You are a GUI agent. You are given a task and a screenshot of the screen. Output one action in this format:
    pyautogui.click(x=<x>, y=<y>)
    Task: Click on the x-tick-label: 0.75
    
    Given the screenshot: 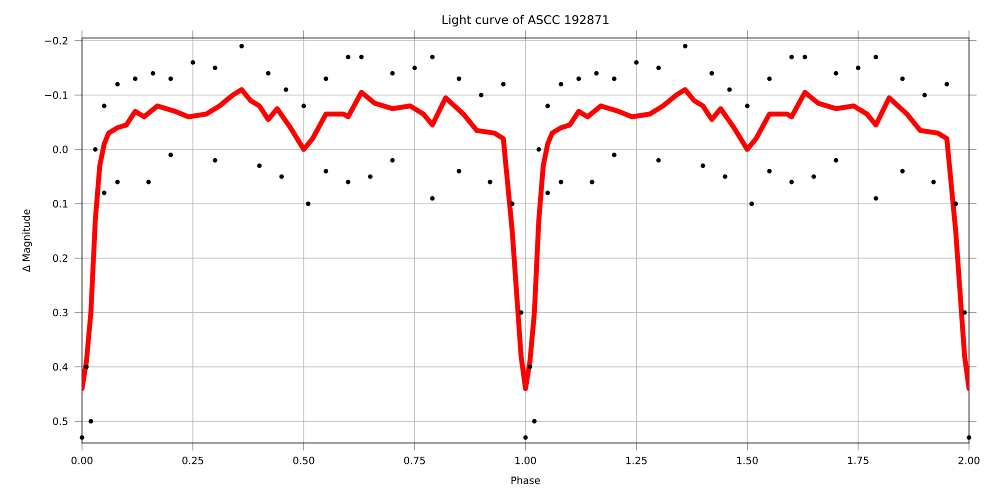 What is the action you would take?
    pyautogui.click(x=414, y=460)
    